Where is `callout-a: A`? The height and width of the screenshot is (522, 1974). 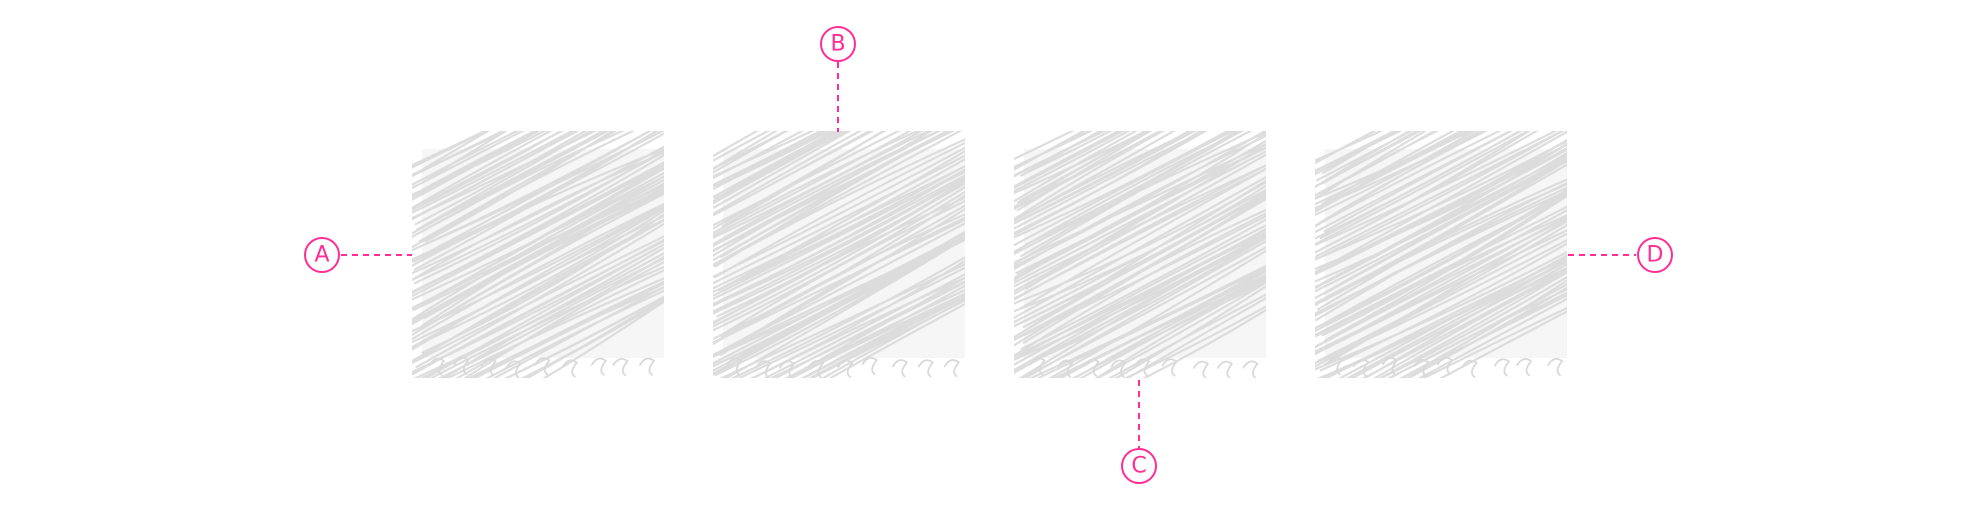
callout-a: A is located at coordinates (358, 255).